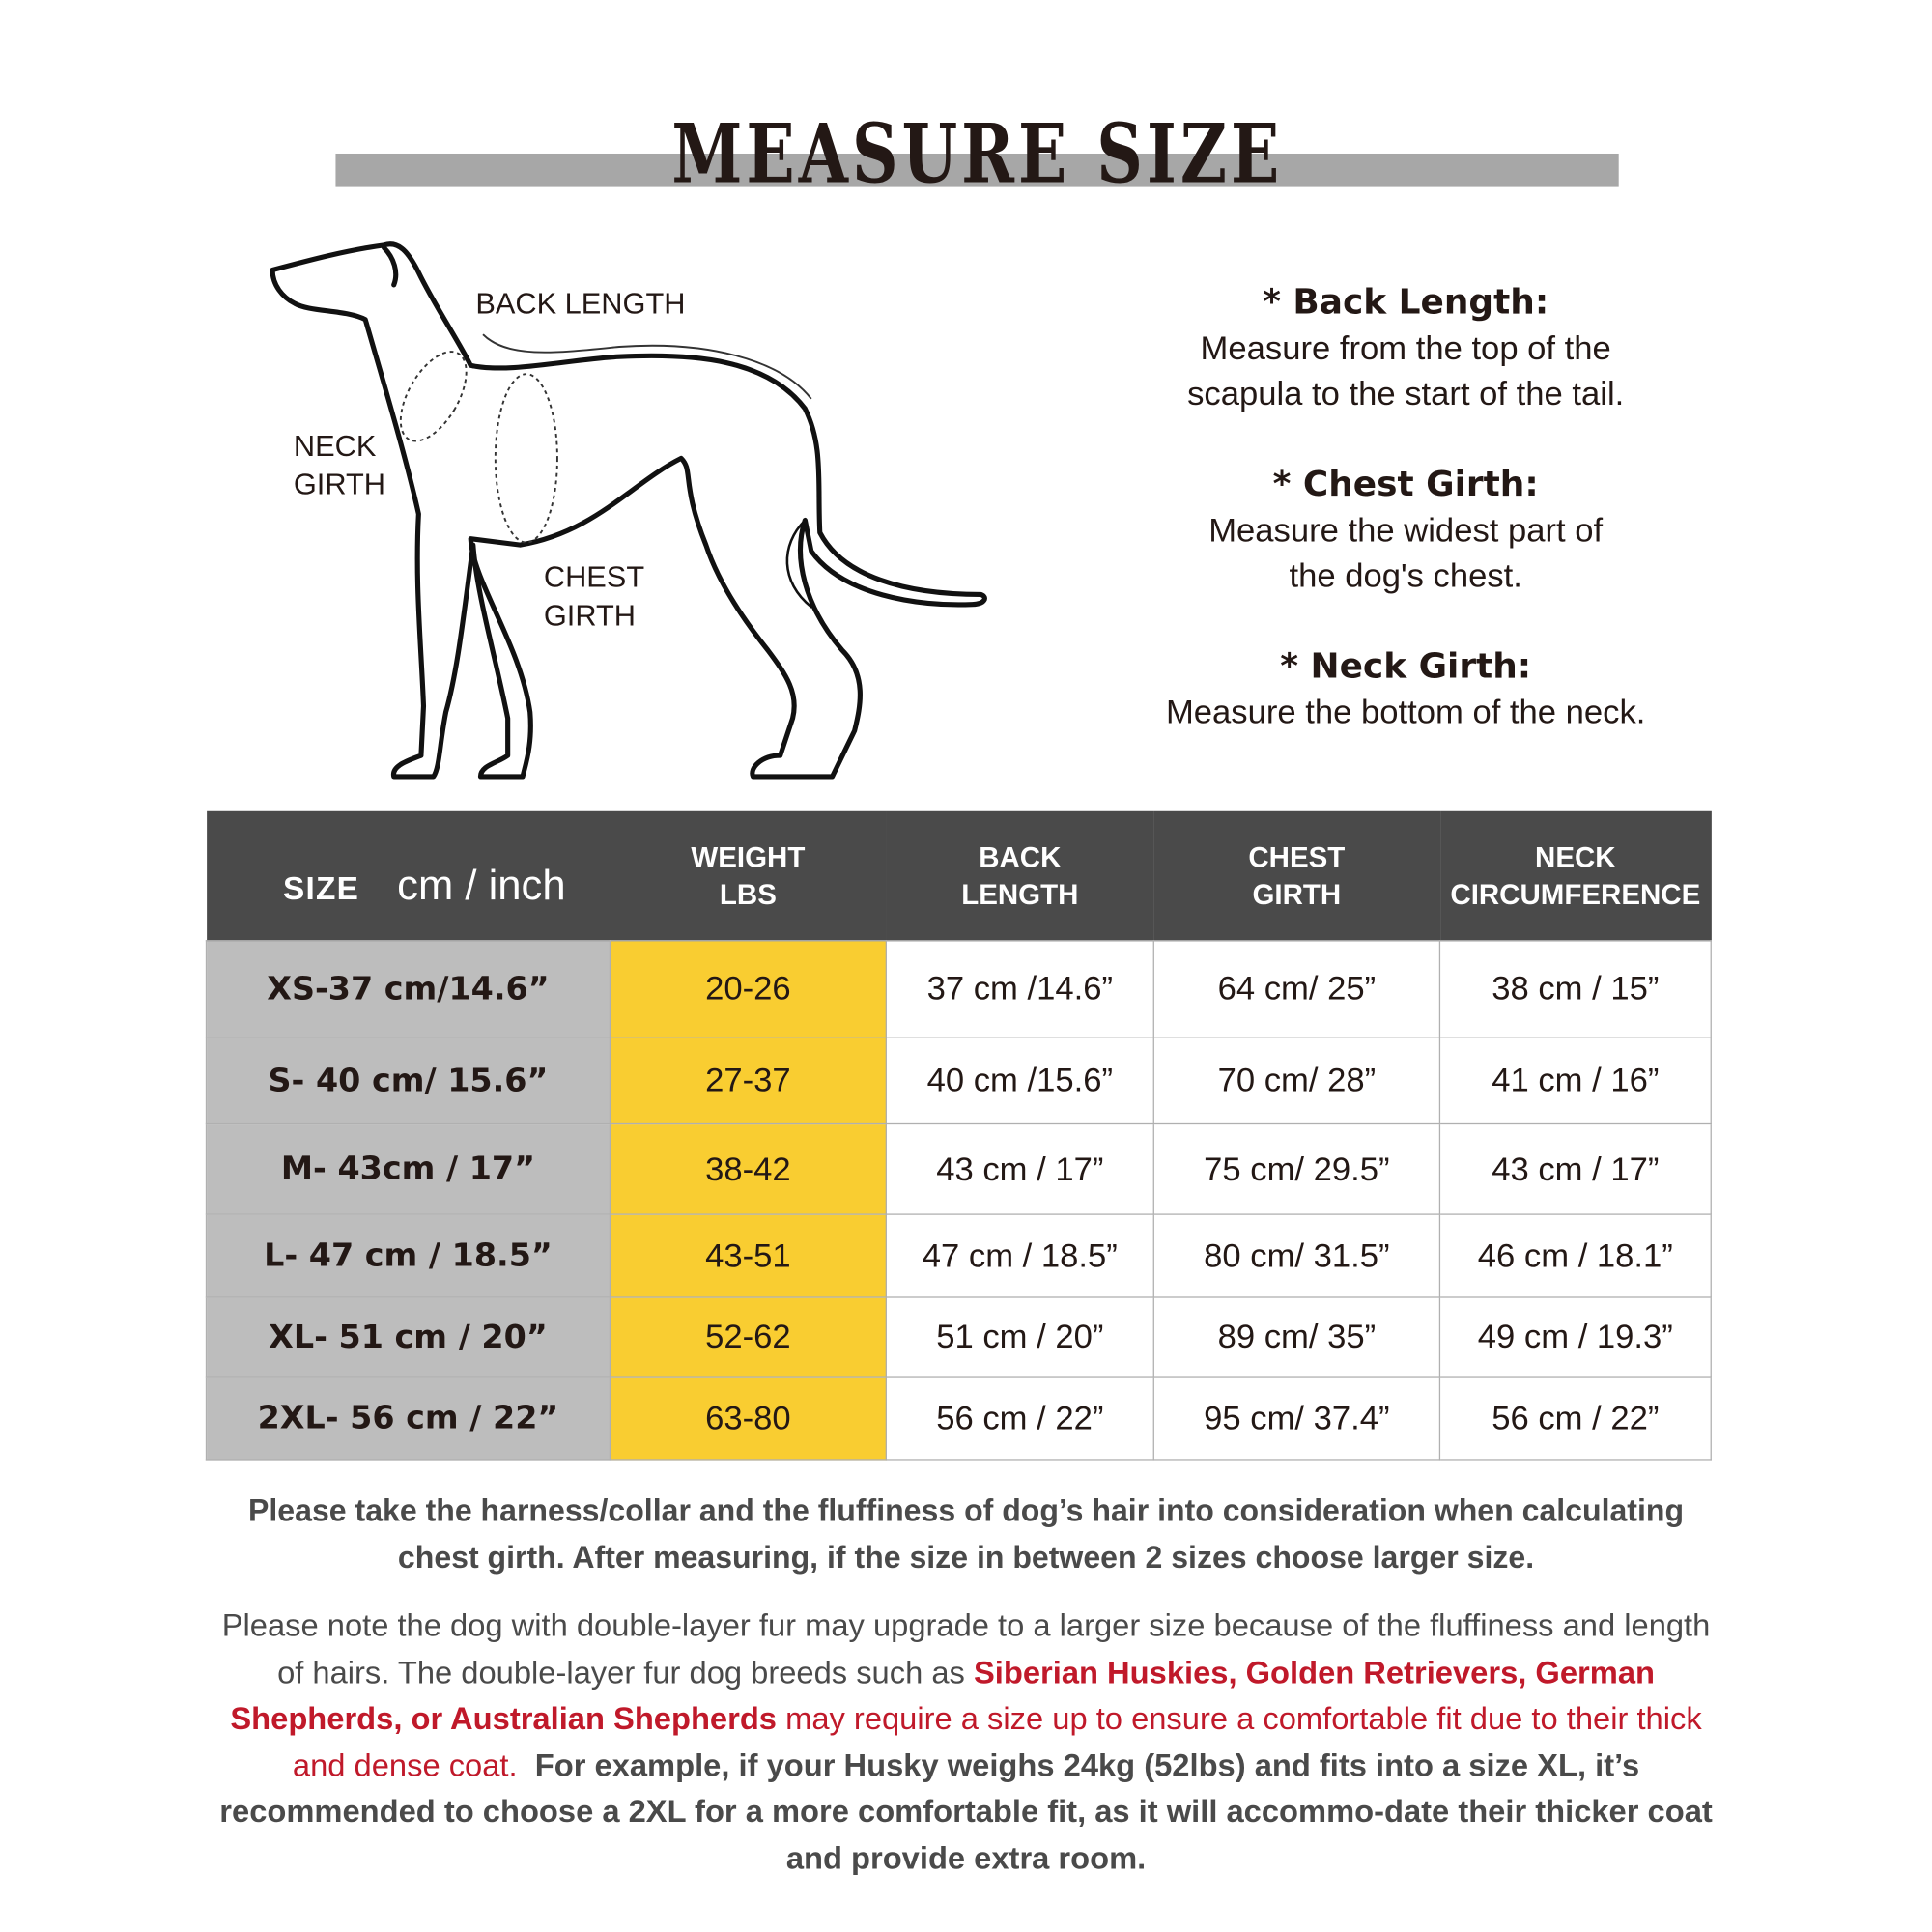  I want to click on back-length-cell: 43 cm / 17”, so click(1019, 1168).